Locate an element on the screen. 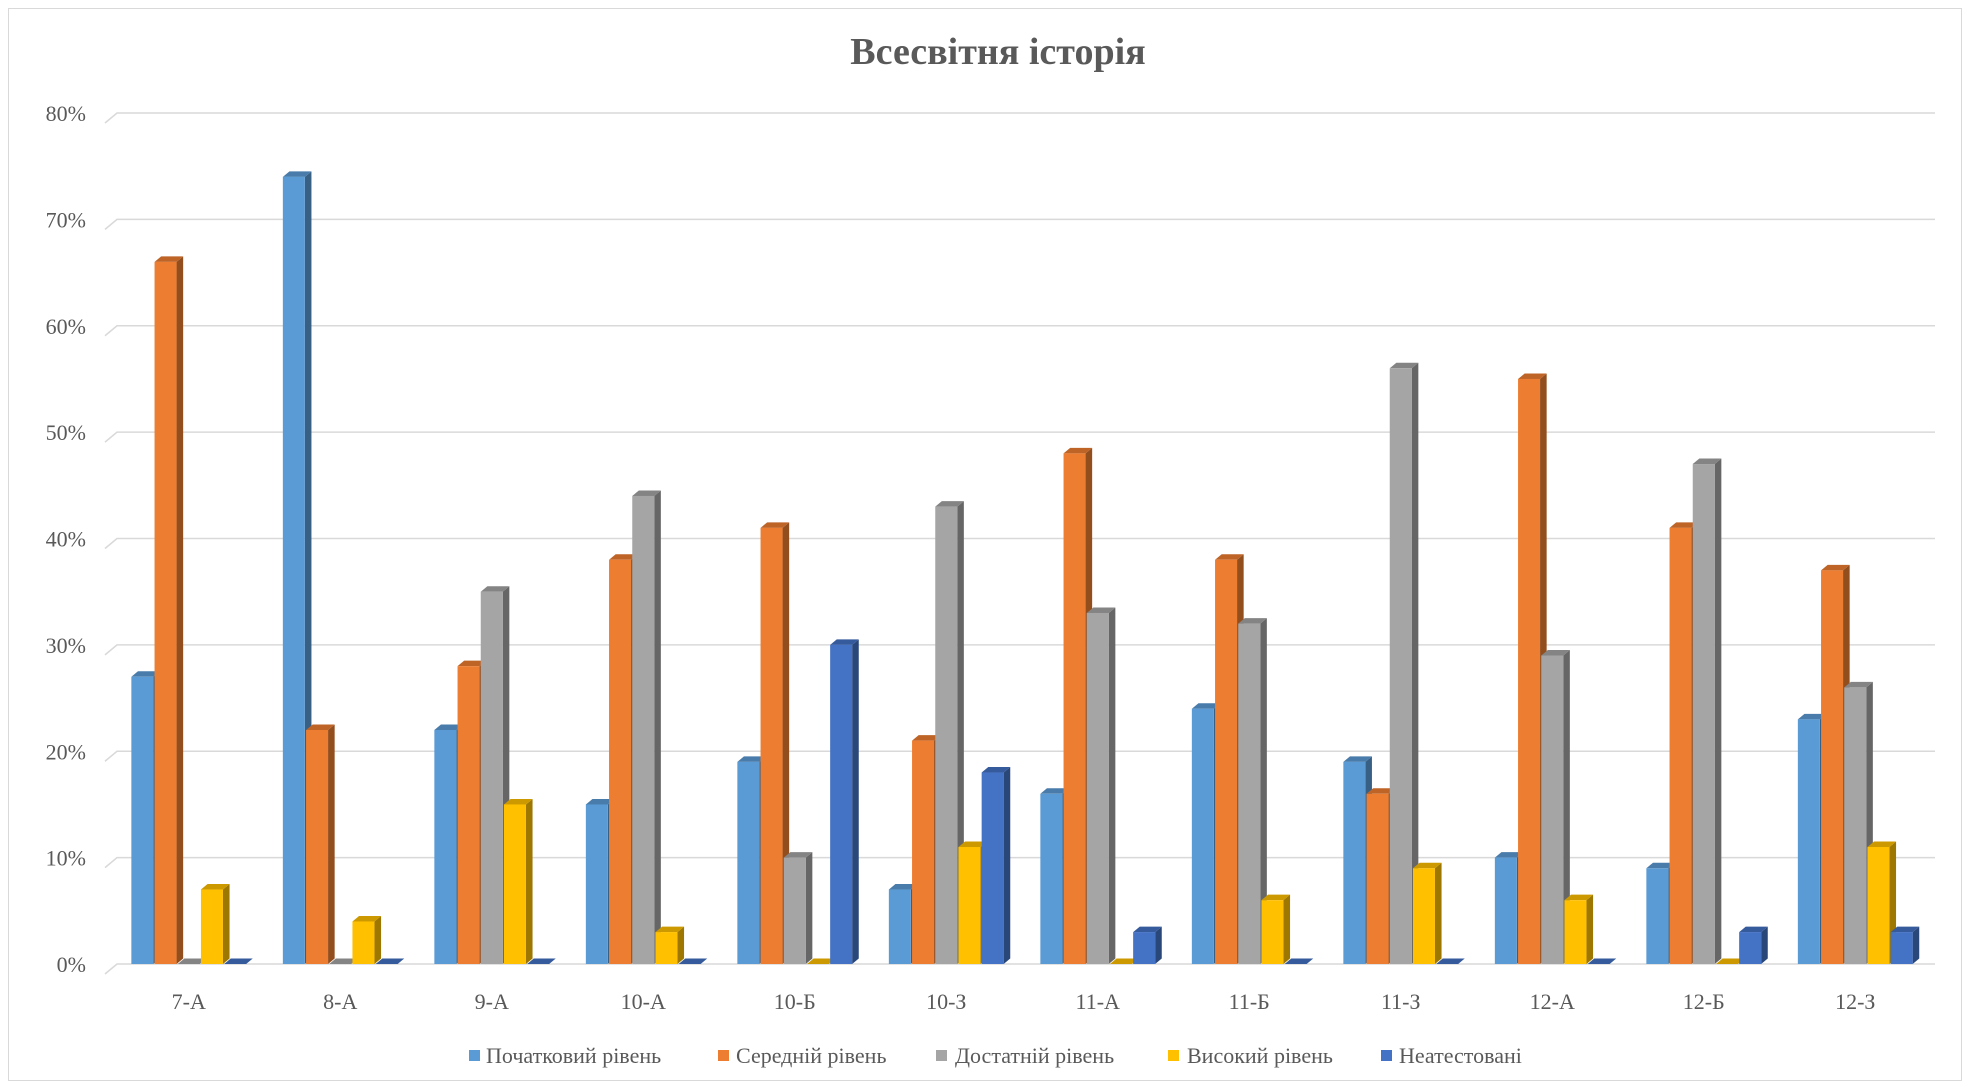 This screenshot has width=1970, height=1089. bar: Неатестовані — 12-З: 3% is located at coordinates (1905, 945).